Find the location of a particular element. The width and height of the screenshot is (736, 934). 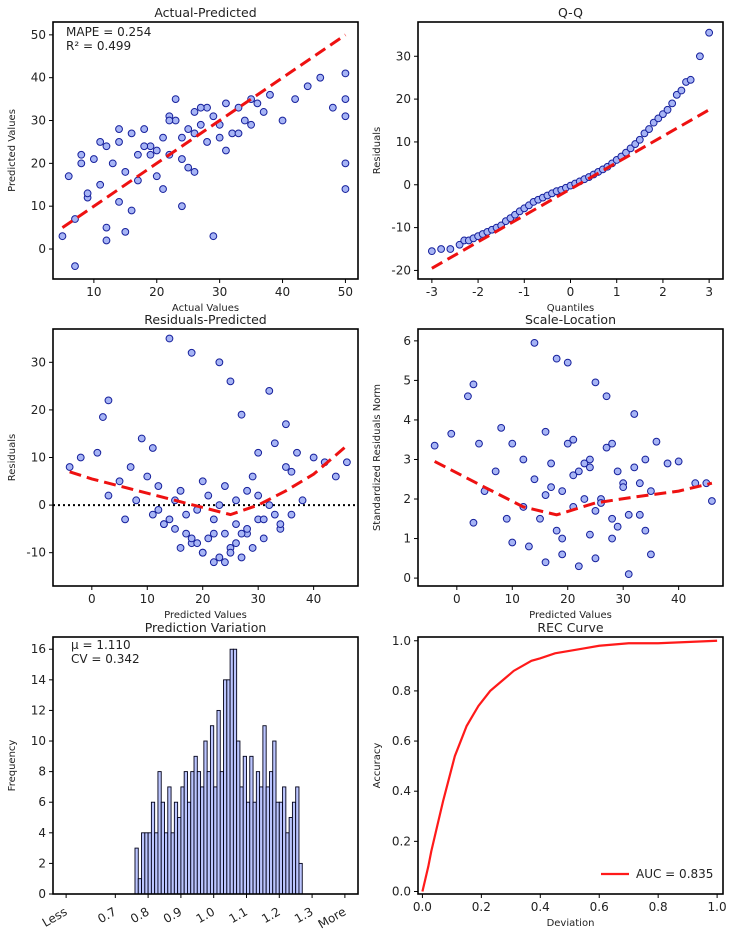

y-tick-label: 5 is located at coordinates (407, 380).